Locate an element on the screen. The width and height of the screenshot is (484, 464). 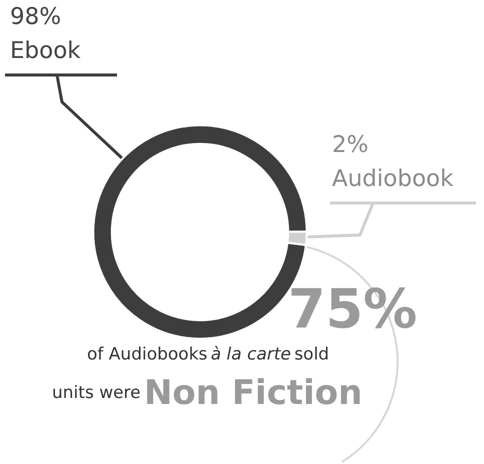
slice-label: Audiobook is located at coordinates (393, 179).